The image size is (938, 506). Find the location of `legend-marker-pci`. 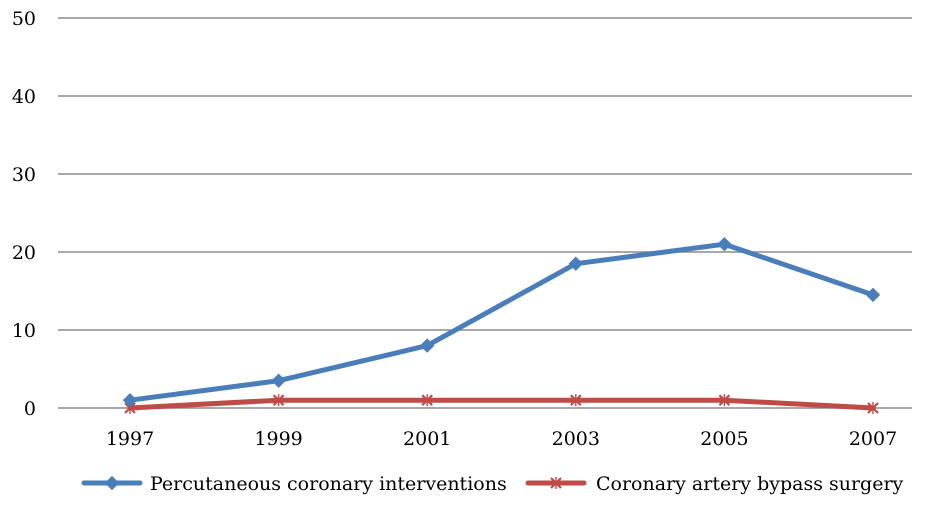

legend-marker-pci is located at coordinates (112, 483).